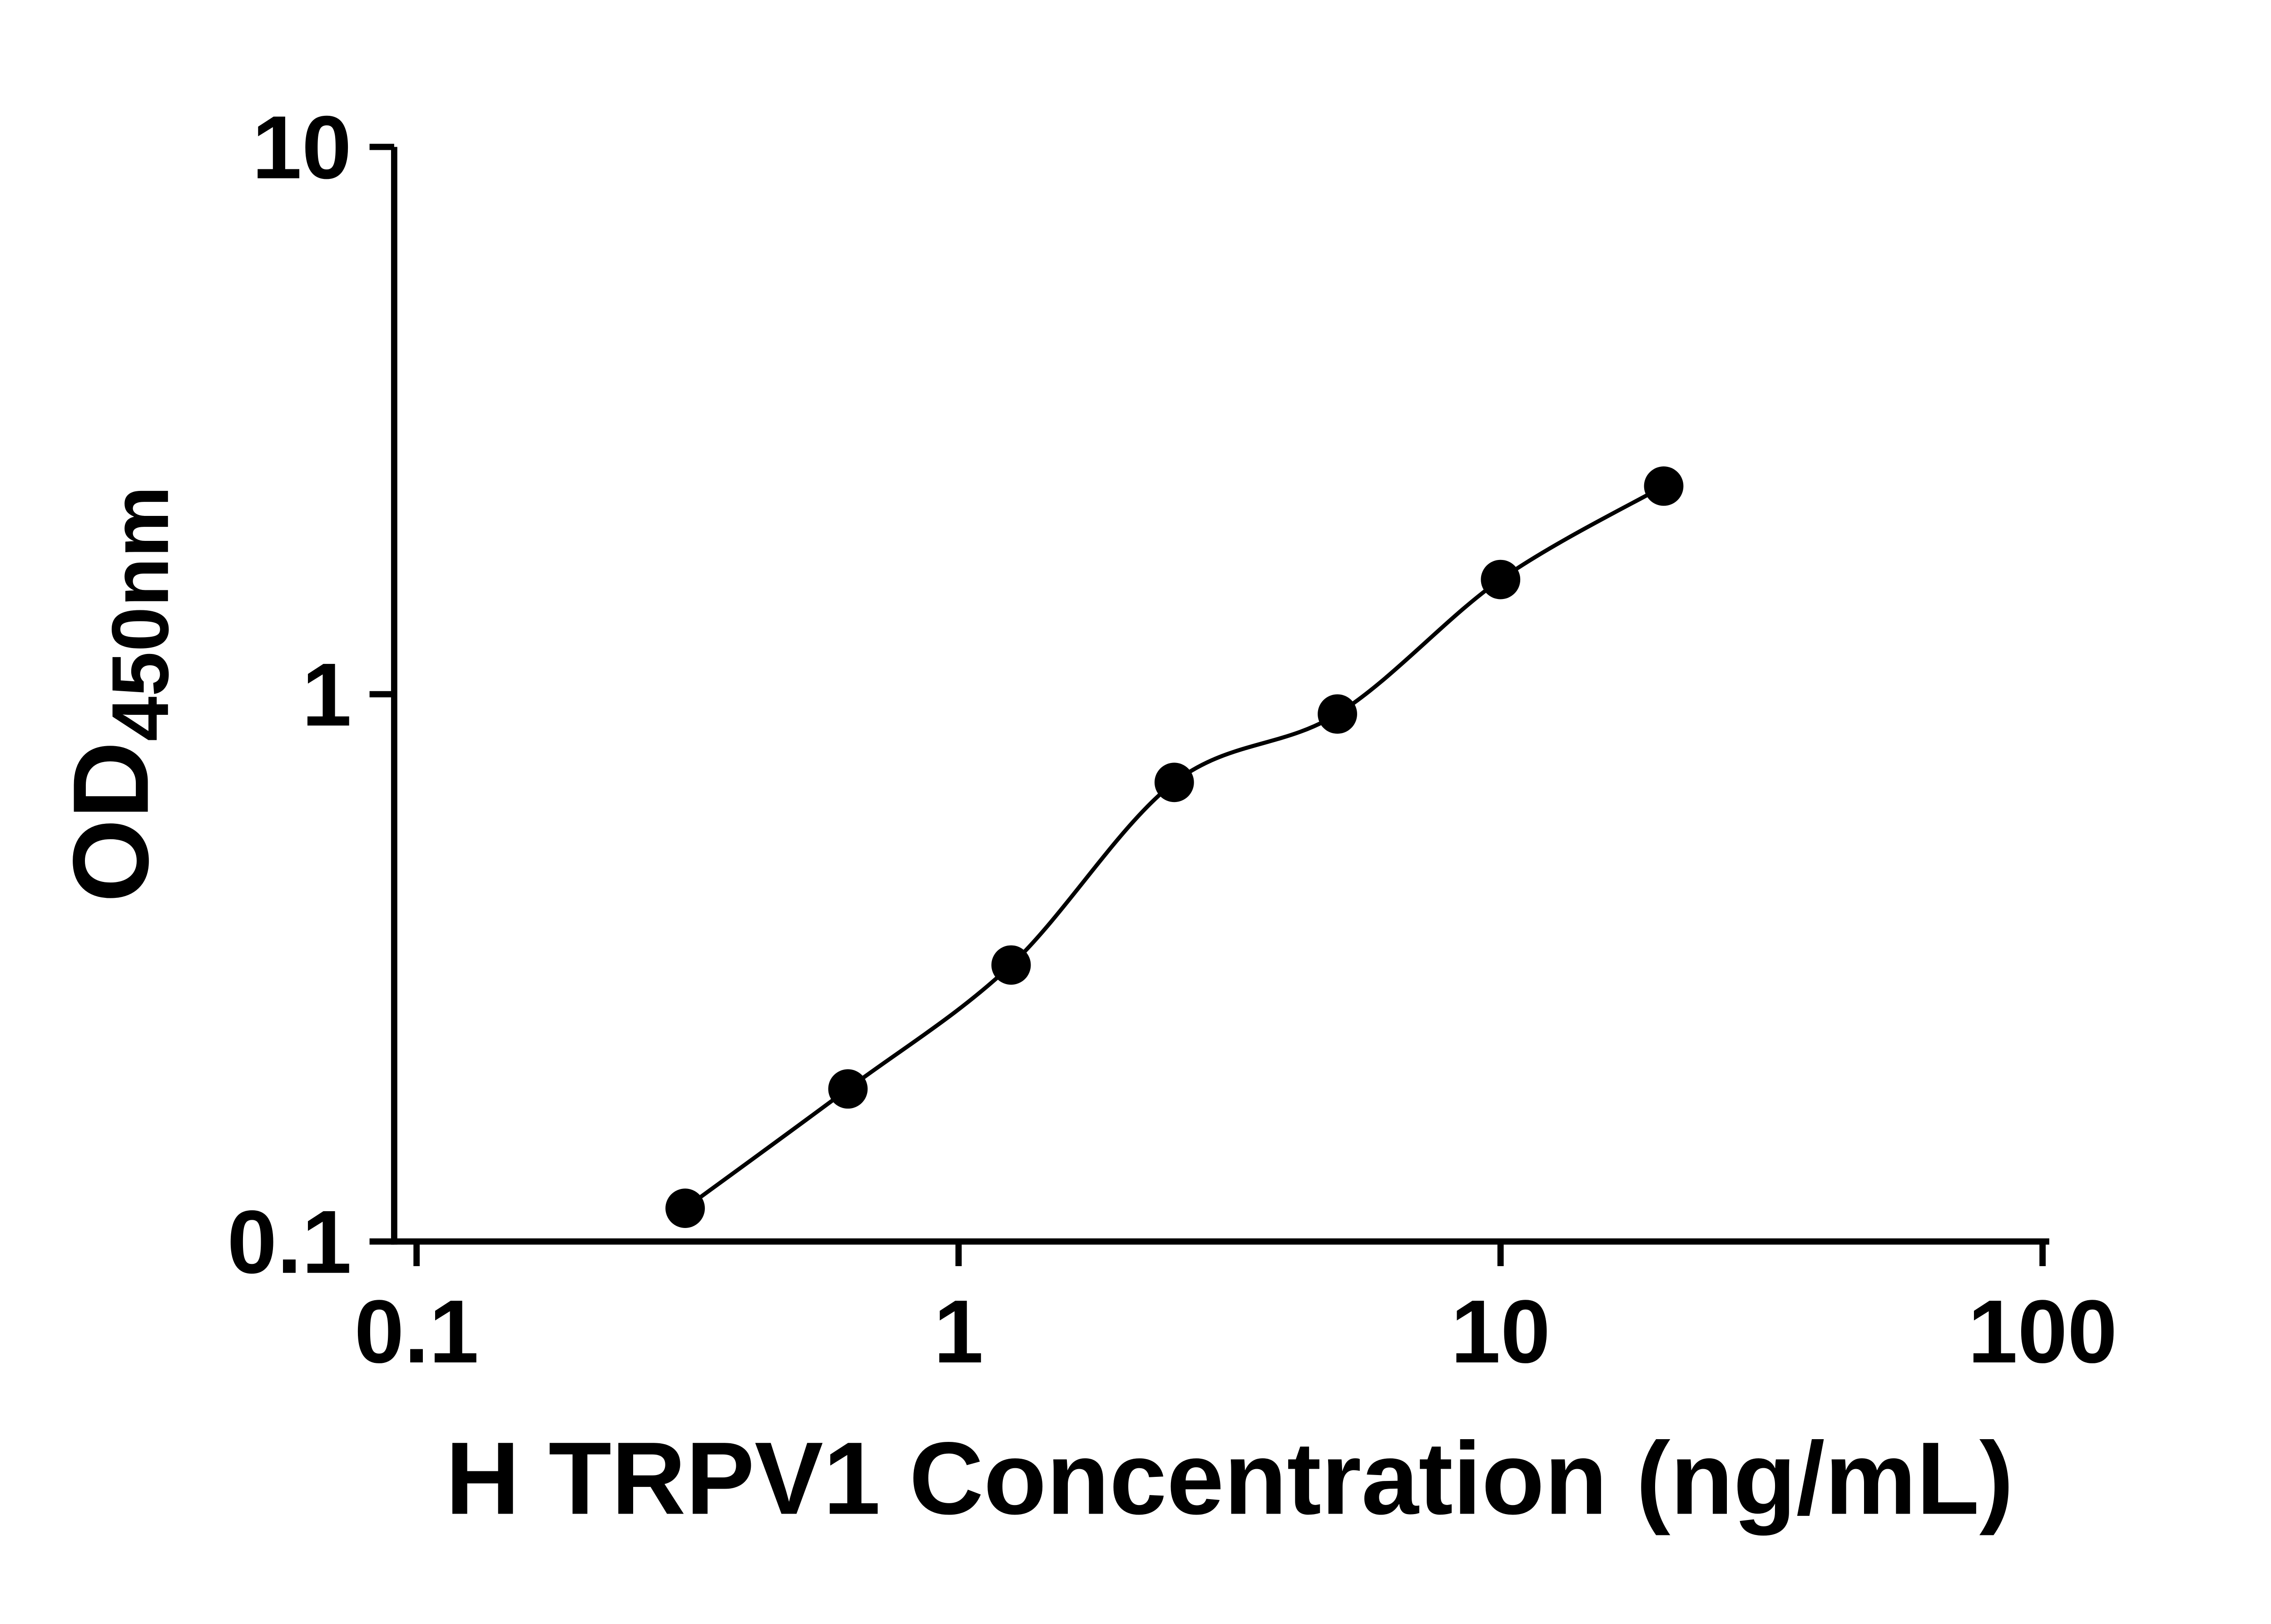  Describe the element at coordinates (1230, 1478) in the screenshot. I see `x-axis-title: H TRPV1 Concentration (ng/mL)` at that location.